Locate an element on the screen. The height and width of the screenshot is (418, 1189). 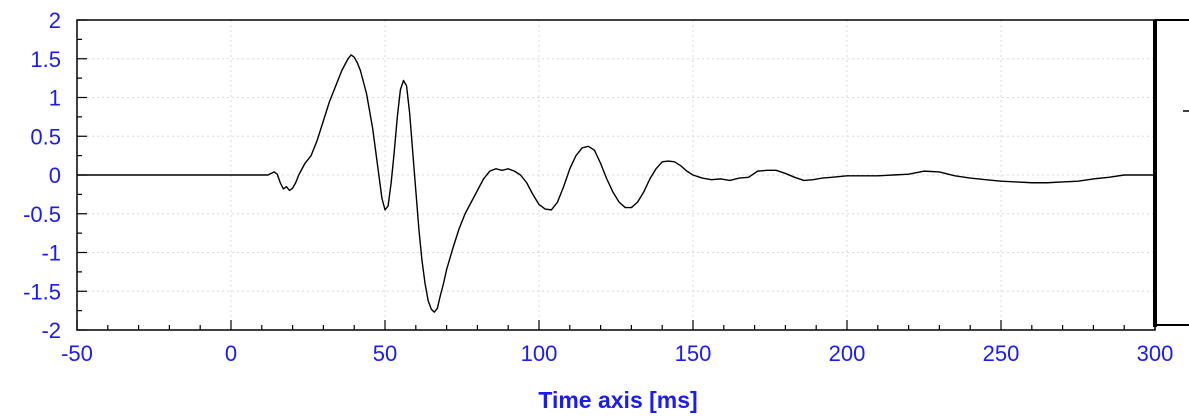
x-axis-title: Time axis [ms] is located at coordinates (617, 400).